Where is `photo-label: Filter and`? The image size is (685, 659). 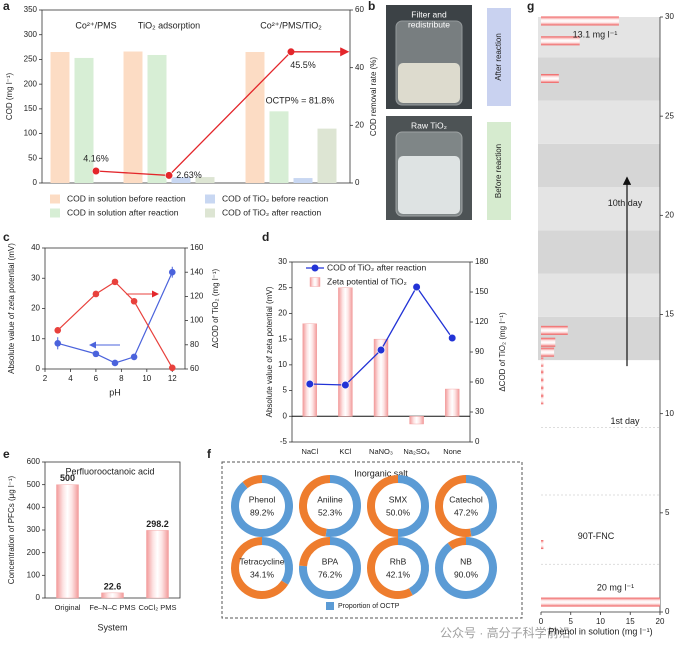 photo-label: Filter and is located at coordinates (429, 14).